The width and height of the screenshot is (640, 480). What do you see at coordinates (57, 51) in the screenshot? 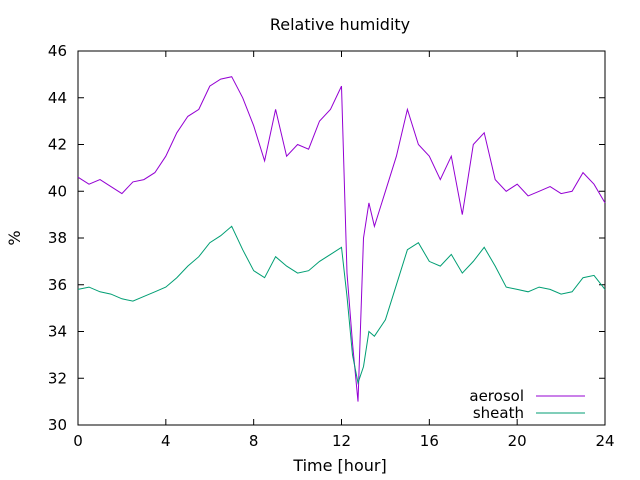
I see `y-tick-label: 46` at bounding box center [57, 51].